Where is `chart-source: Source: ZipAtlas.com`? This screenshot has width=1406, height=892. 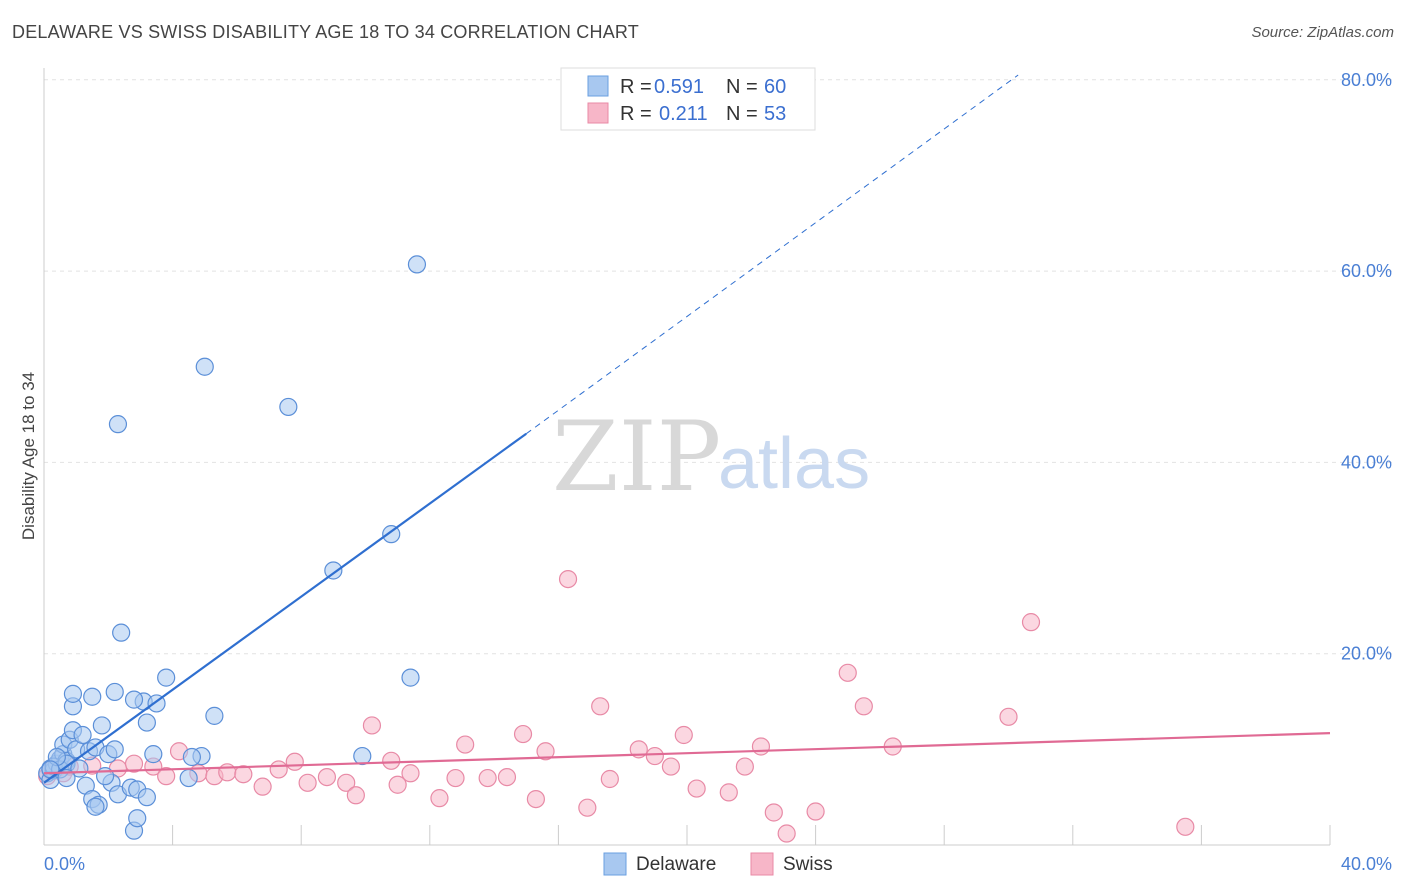
chart-source: Source: ZipAtlas.com is located at coordinates (1322, 32).